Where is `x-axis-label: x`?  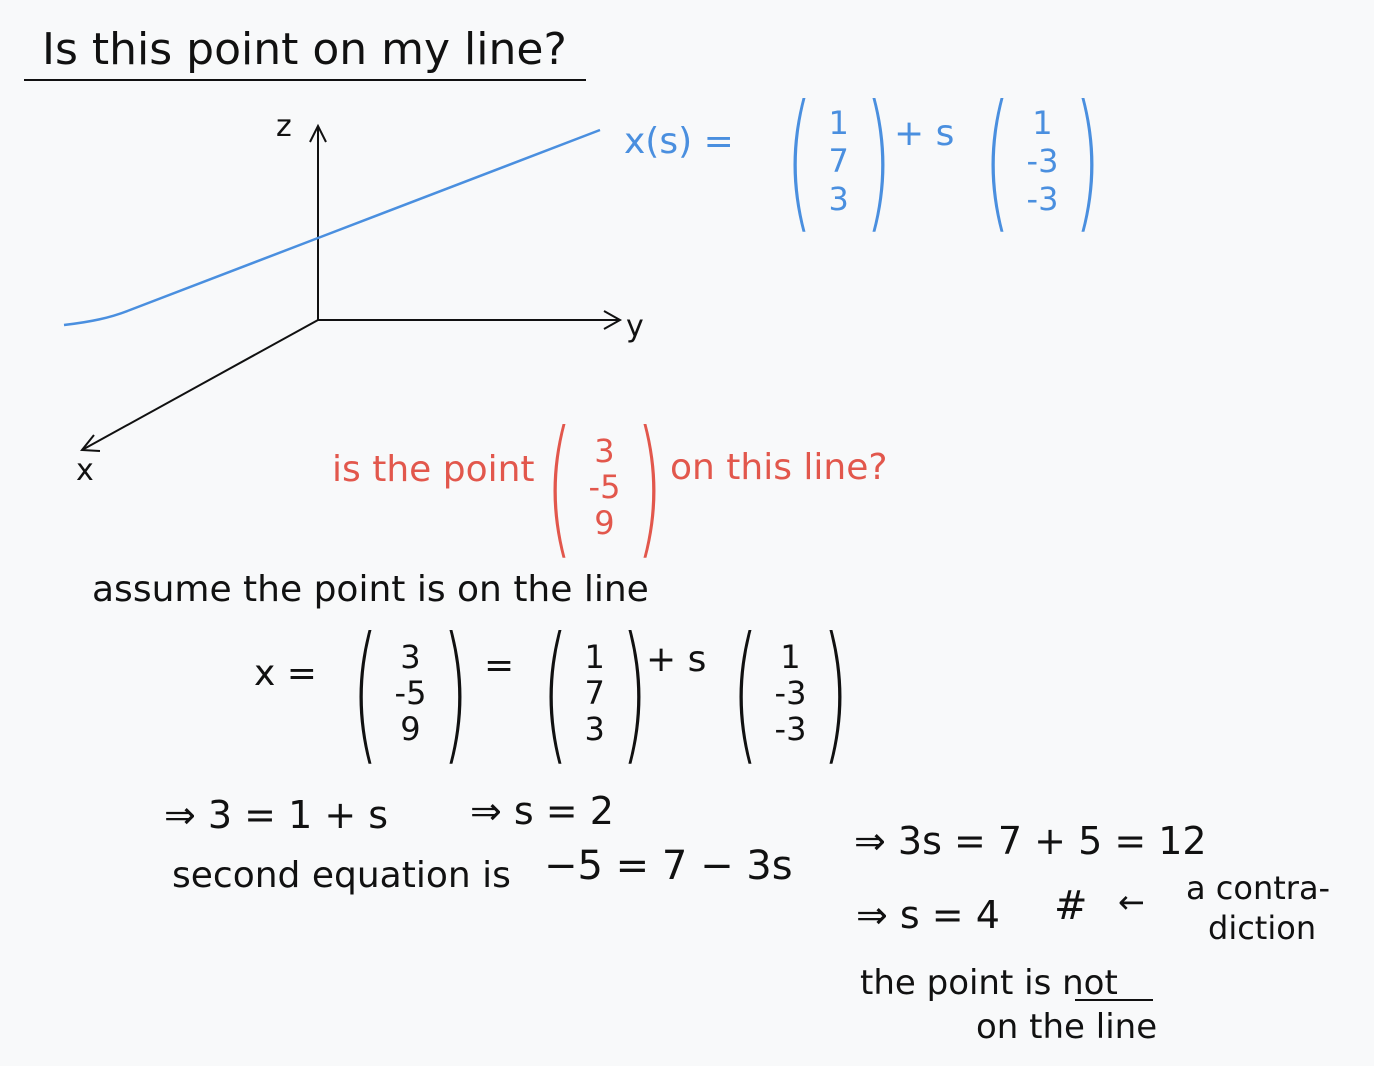
x-axis-label: x is located at coordinates (85, 470).